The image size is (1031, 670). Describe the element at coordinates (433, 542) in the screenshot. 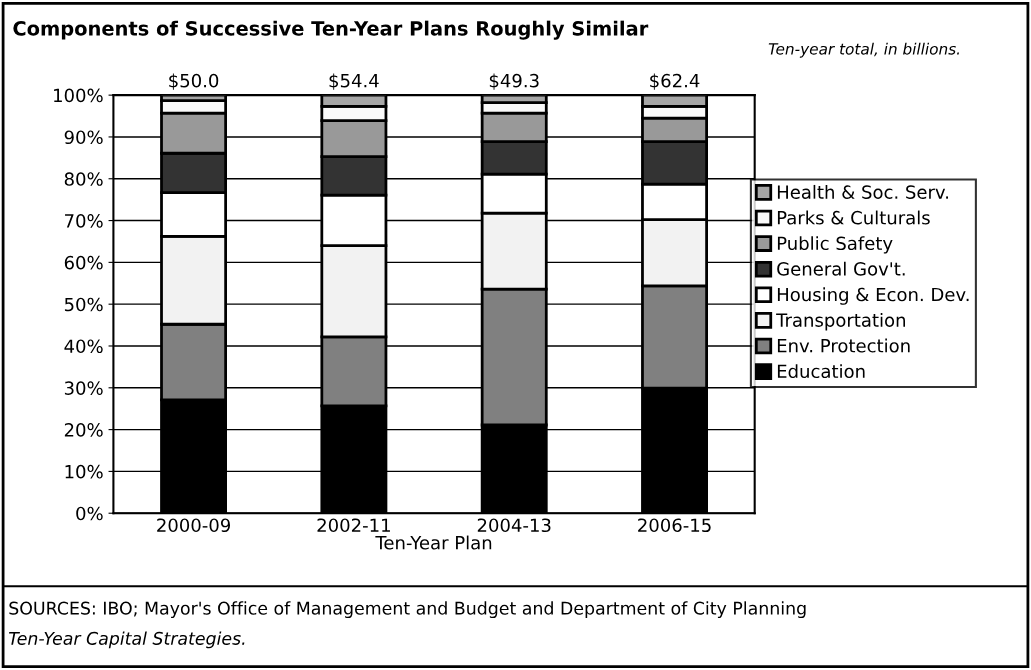

I see `x-axis-title: Ten-Year Plan` at that location.